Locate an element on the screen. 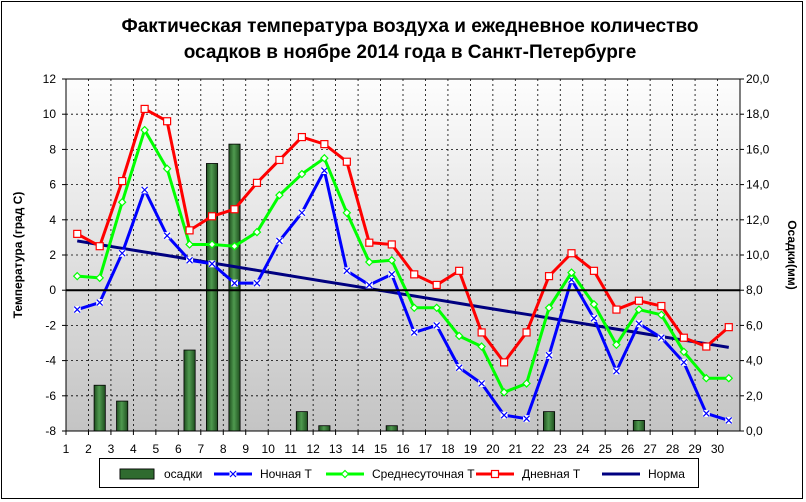 The height and width of the screenshot is (502, 806). legend-label: Норма is located at coordinates (666, 474).